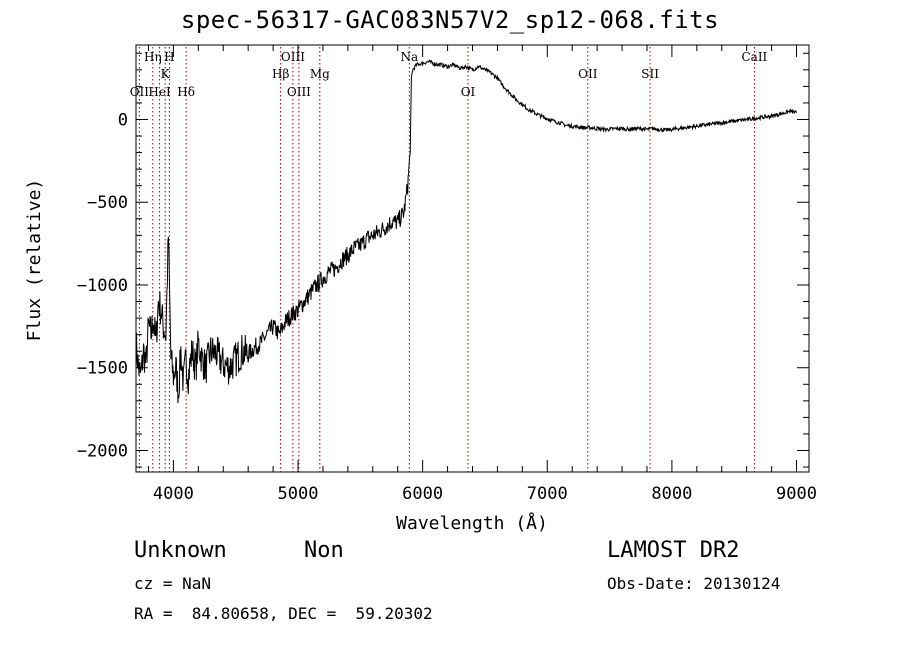  I want to click on y-tick-label: −2000, so click(102, 451).